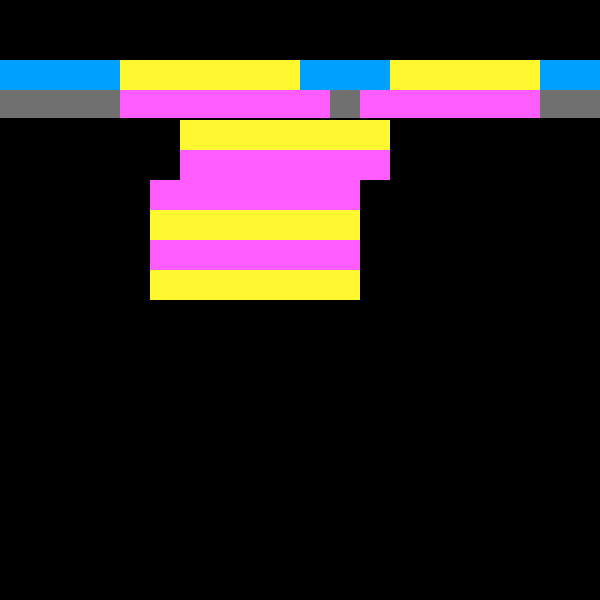 This screenshot has width=600, height=600. Describe the element at coordinates (60, 104) in the screenshot. I see `gray-bar-left` at that location.